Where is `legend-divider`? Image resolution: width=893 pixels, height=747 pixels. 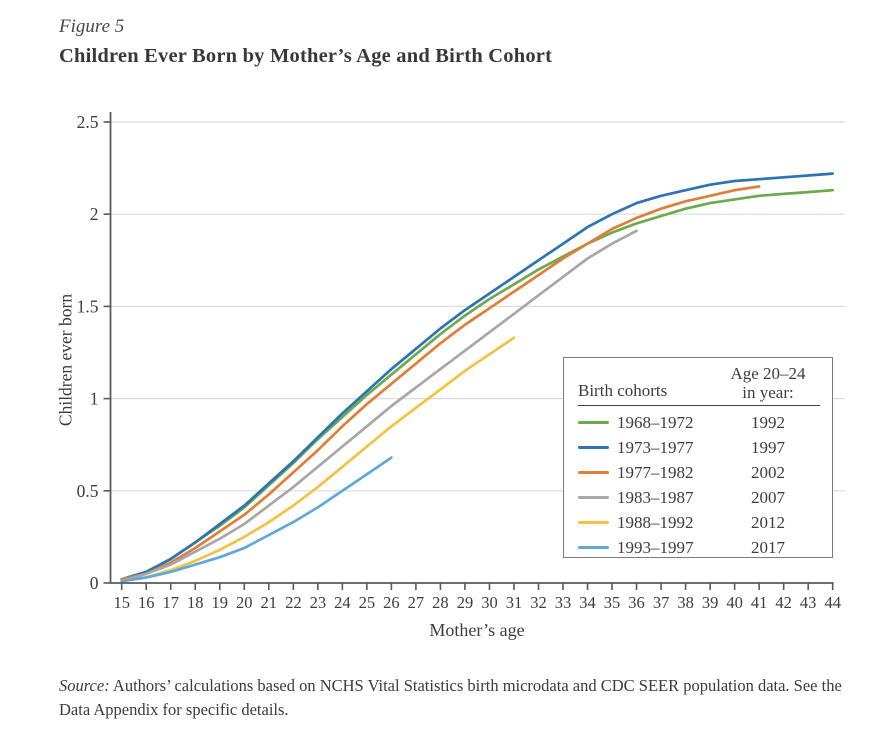 legend-divider is located at coordinates (699, 406).